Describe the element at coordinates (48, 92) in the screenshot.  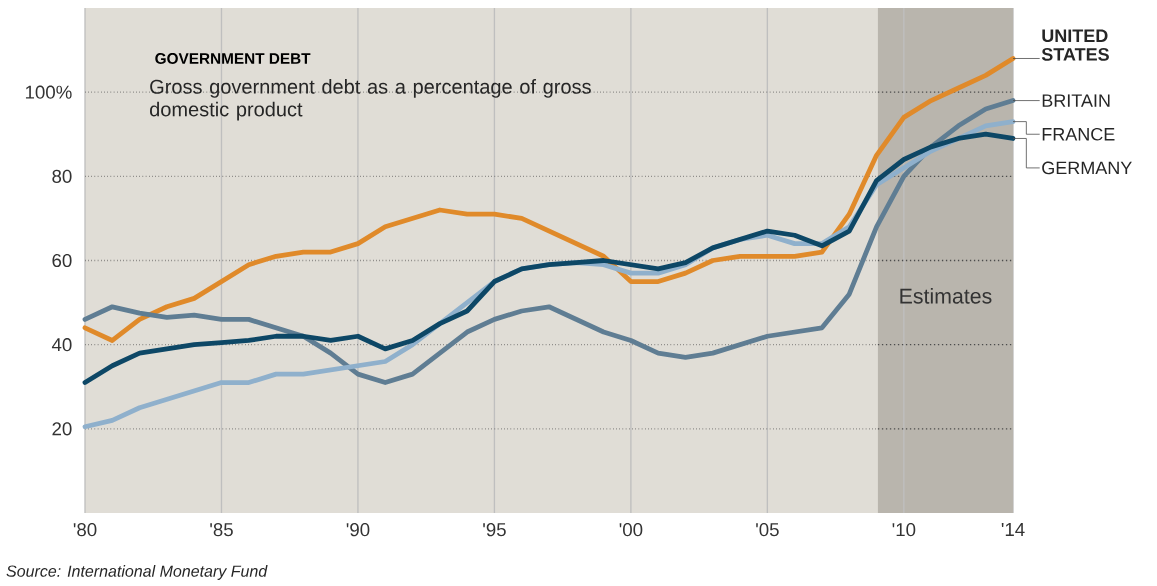
I see `y-tick-label: 100%` at that location.